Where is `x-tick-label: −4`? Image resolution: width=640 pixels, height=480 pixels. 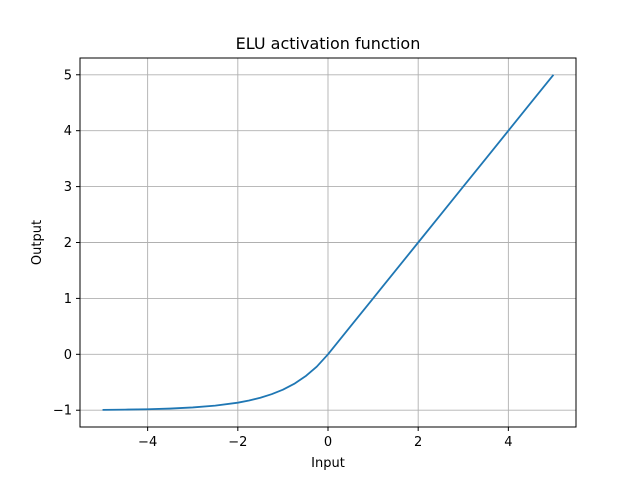
x-tick-label: −4 is located at coordinates (147, 442).